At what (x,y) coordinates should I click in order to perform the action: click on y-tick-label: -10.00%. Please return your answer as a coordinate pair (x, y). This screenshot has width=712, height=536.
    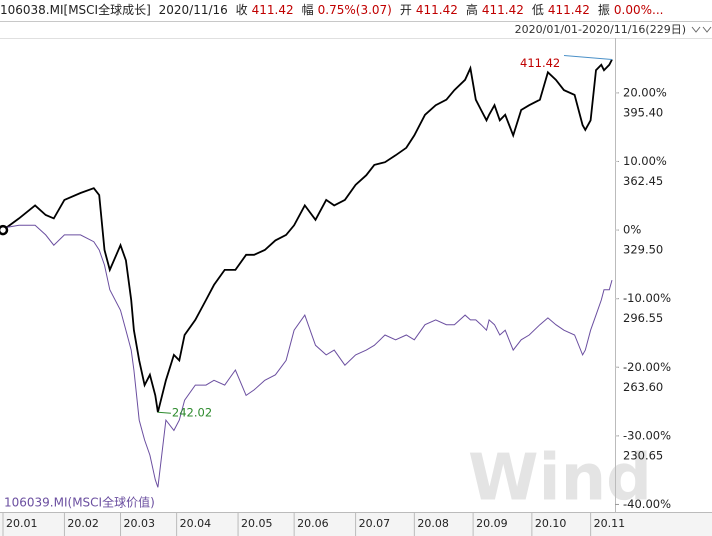
    Looking at the image, I should click on (647, 298).